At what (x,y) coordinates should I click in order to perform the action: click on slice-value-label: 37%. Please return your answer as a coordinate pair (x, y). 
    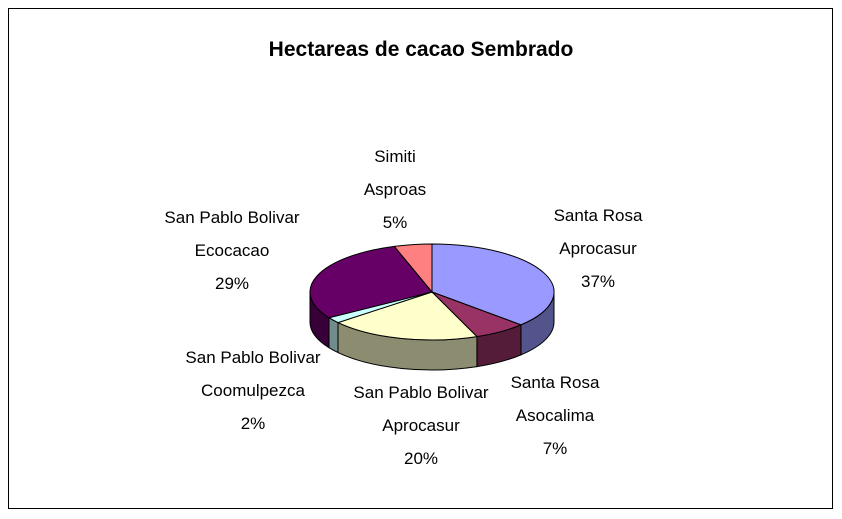
    Looking at the image, I should click on (598, 281).